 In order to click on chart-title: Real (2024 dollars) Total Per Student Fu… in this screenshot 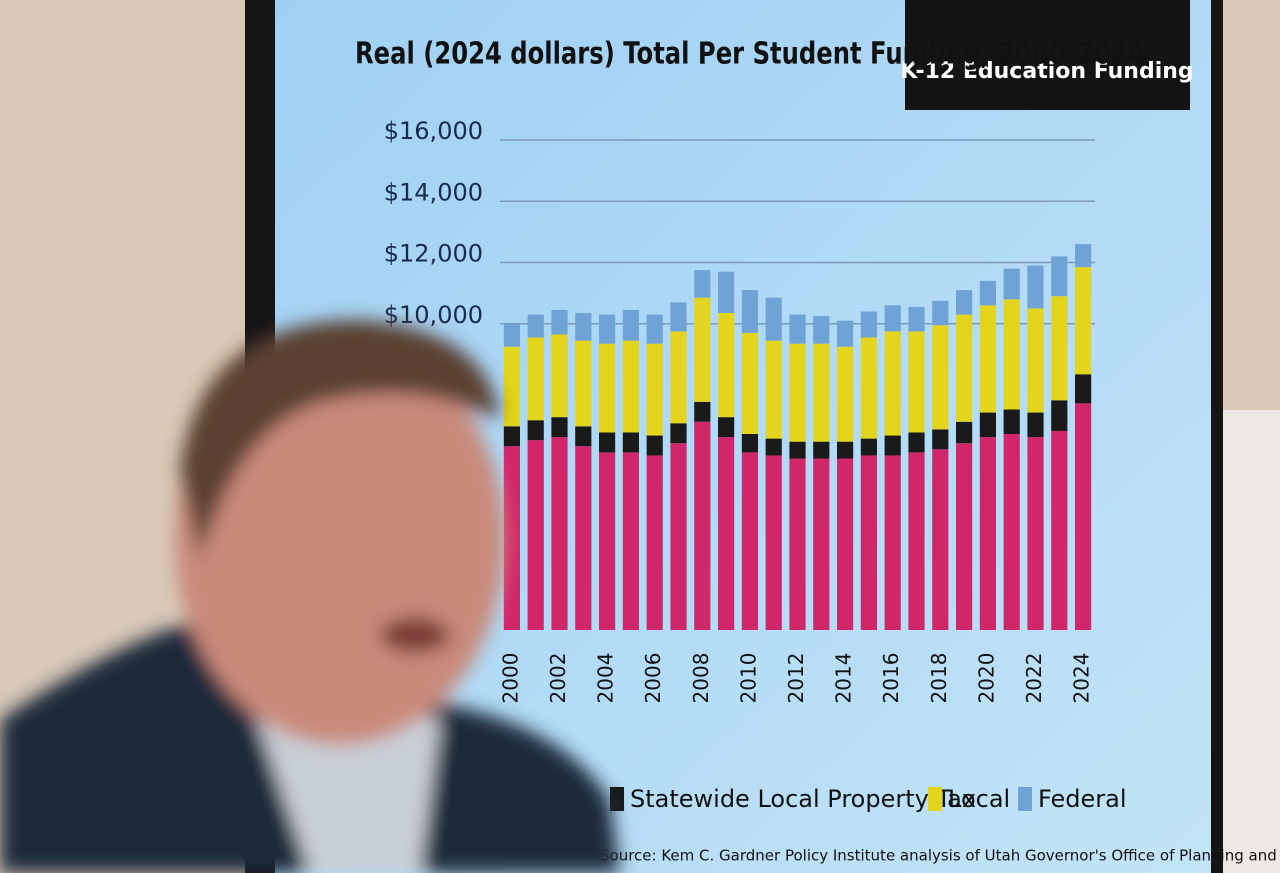, I will do `click(750, 54)`.